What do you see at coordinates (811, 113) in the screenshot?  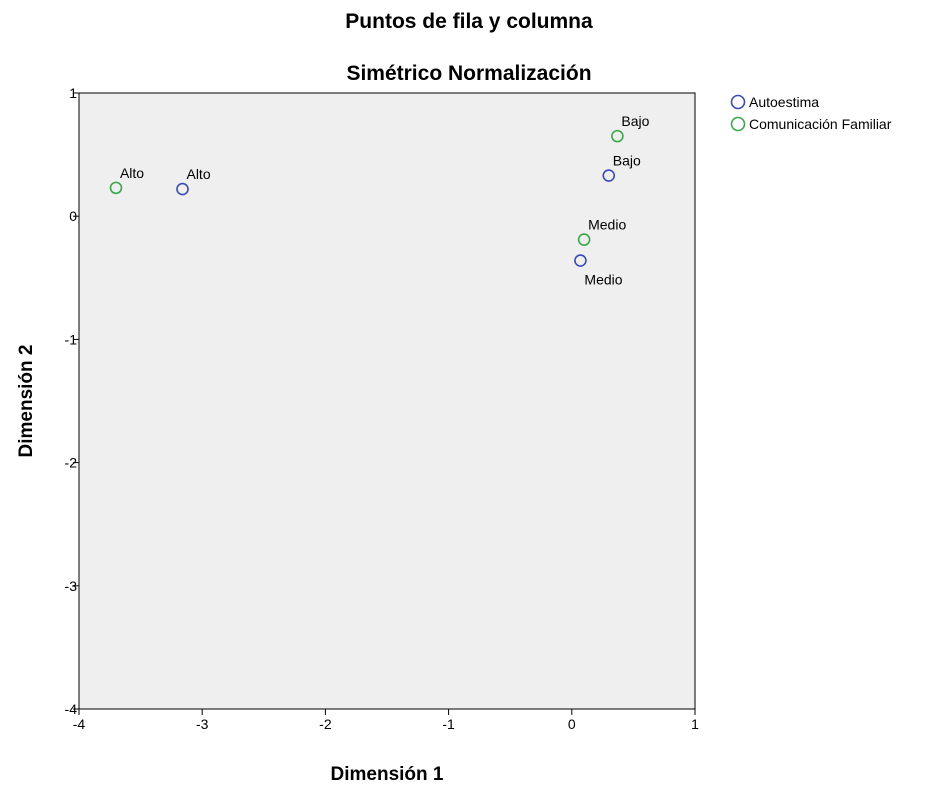 I see `legend: Autoestima Comunicación Familiar` at bounding box center [811, 113].